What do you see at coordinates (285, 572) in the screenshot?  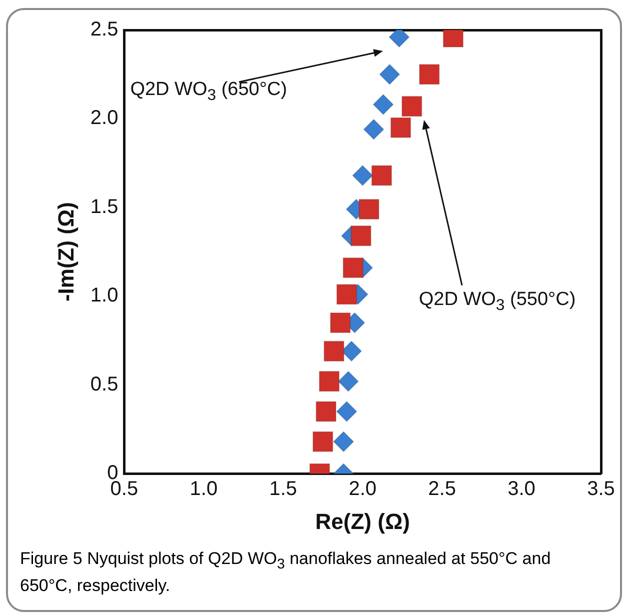 I see `text: Figure 5 Nyquist plots of Q2D WO$_{3}$ nanoflakes annealed at 550°C and 650°C, respectively.` at bounding box center [285, 572].